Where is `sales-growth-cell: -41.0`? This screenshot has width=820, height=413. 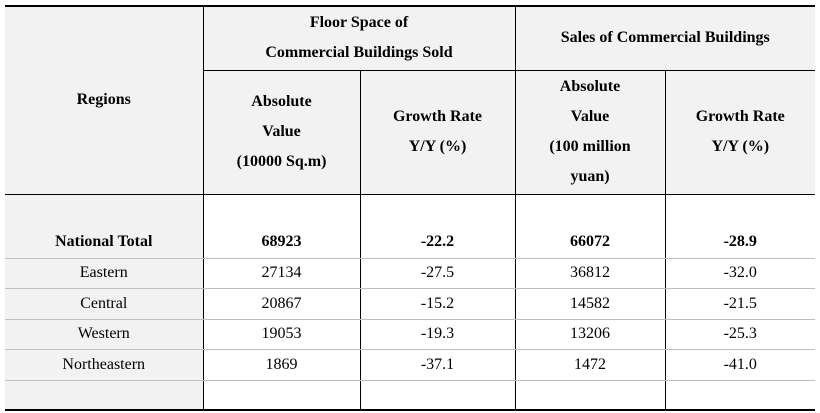 sales-growth-cell: -41.0 is located at coordinates (739, 365).